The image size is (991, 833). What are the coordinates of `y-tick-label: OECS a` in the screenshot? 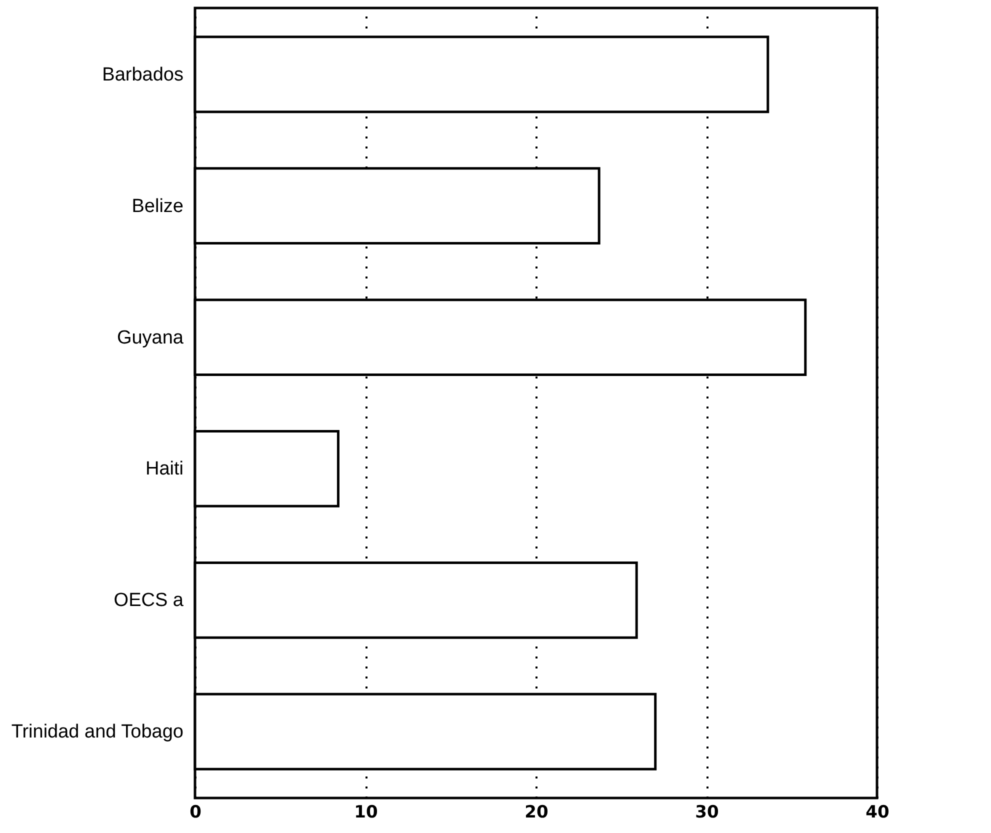 It's located at (149, 601).